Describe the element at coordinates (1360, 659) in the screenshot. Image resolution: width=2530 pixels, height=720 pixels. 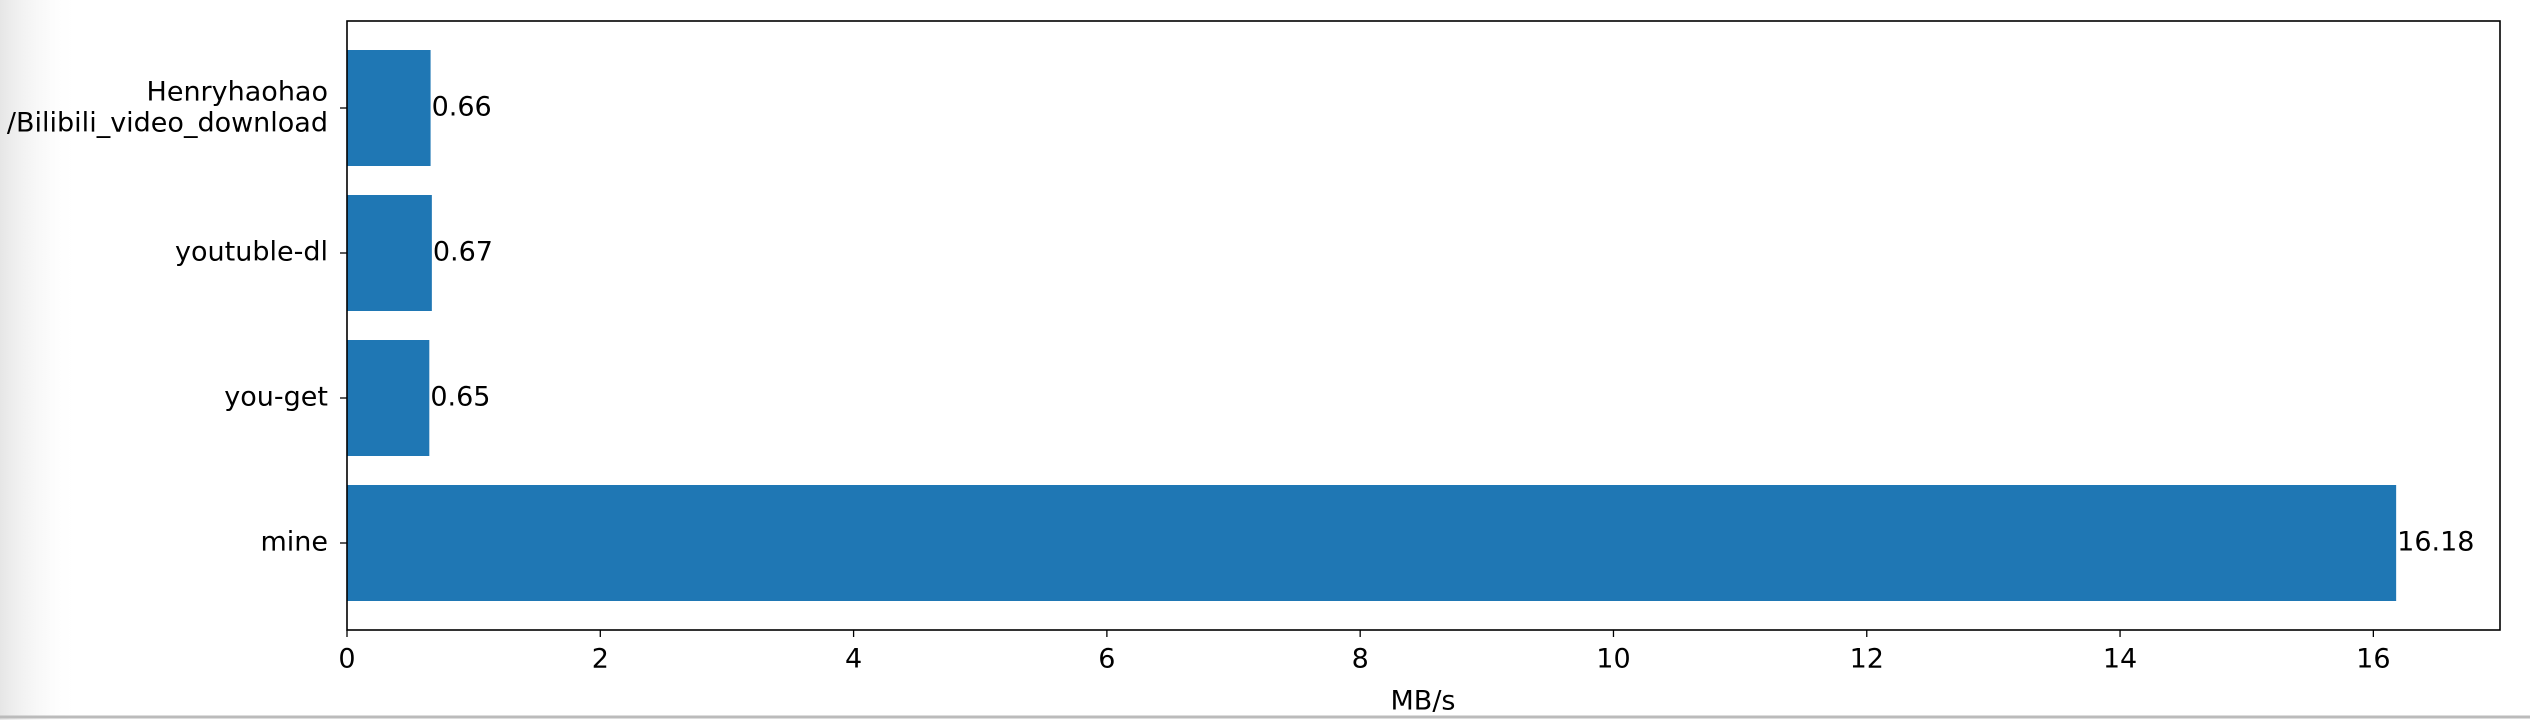
I see `x-tick-label: 8` at that location.